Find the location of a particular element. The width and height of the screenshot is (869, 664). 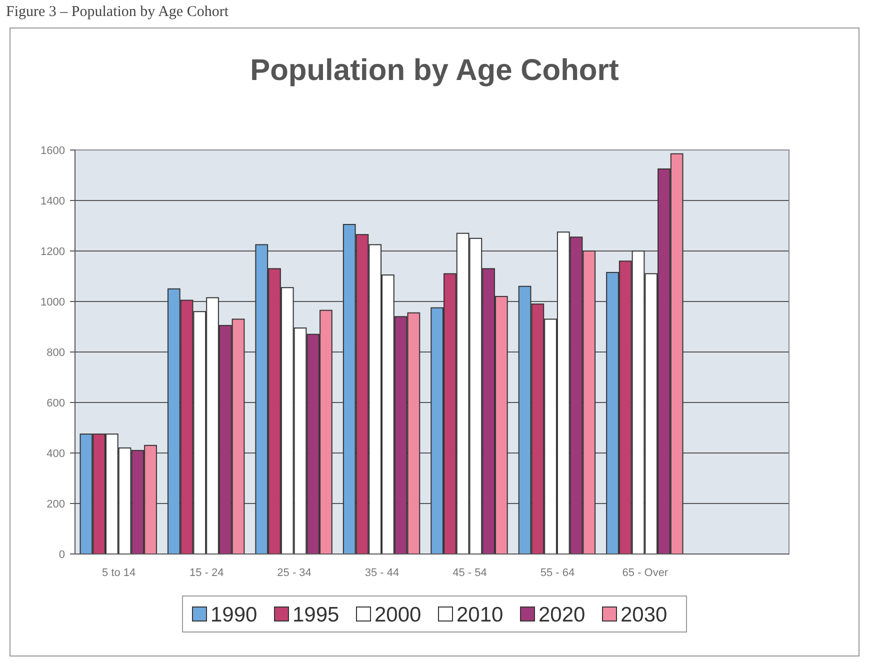

y-tick-label: 1200 is located at coordinates (52, 252).